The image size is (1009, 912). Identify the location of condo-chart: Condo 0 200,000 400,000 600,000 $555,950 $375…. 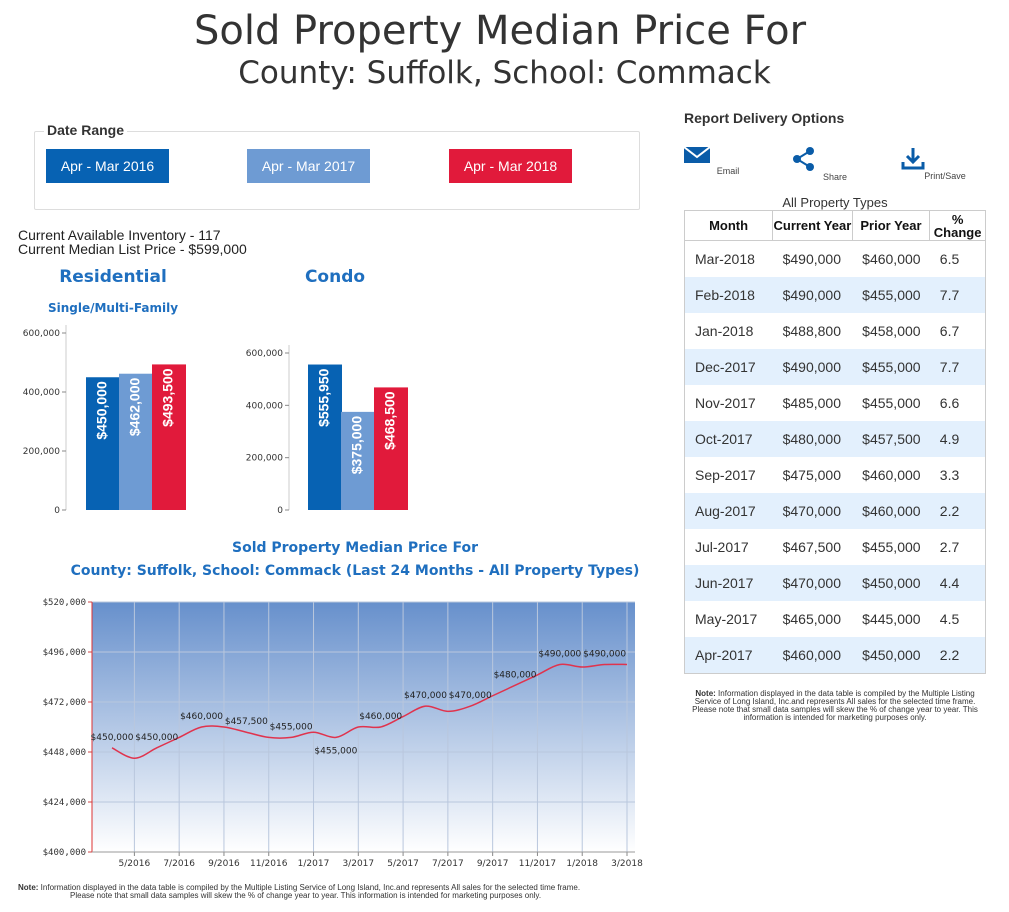
(327, 391).